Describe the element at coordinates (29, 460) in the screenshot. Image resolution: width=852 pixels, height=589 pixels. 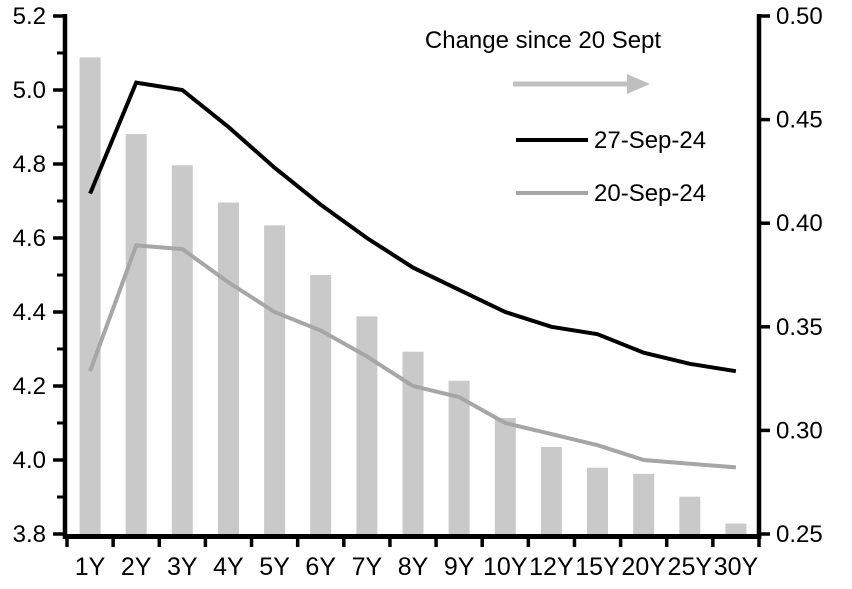
I see `left-axis-tick-label: 4.0` at that location.